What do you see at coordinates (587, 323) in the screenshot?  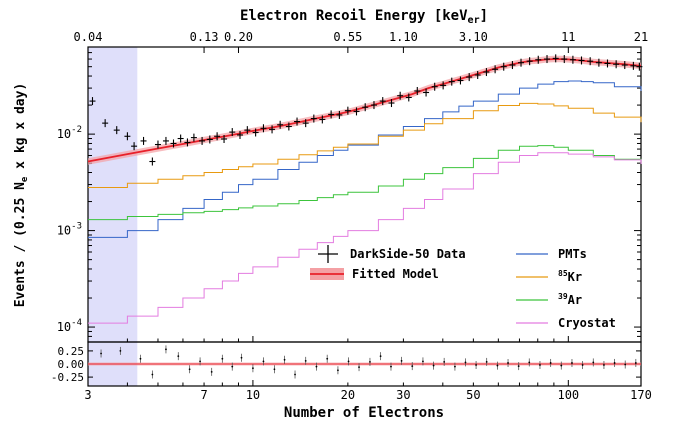 I see `legend-label-cryostat: Cryostat` at bounding box center [587, 323].